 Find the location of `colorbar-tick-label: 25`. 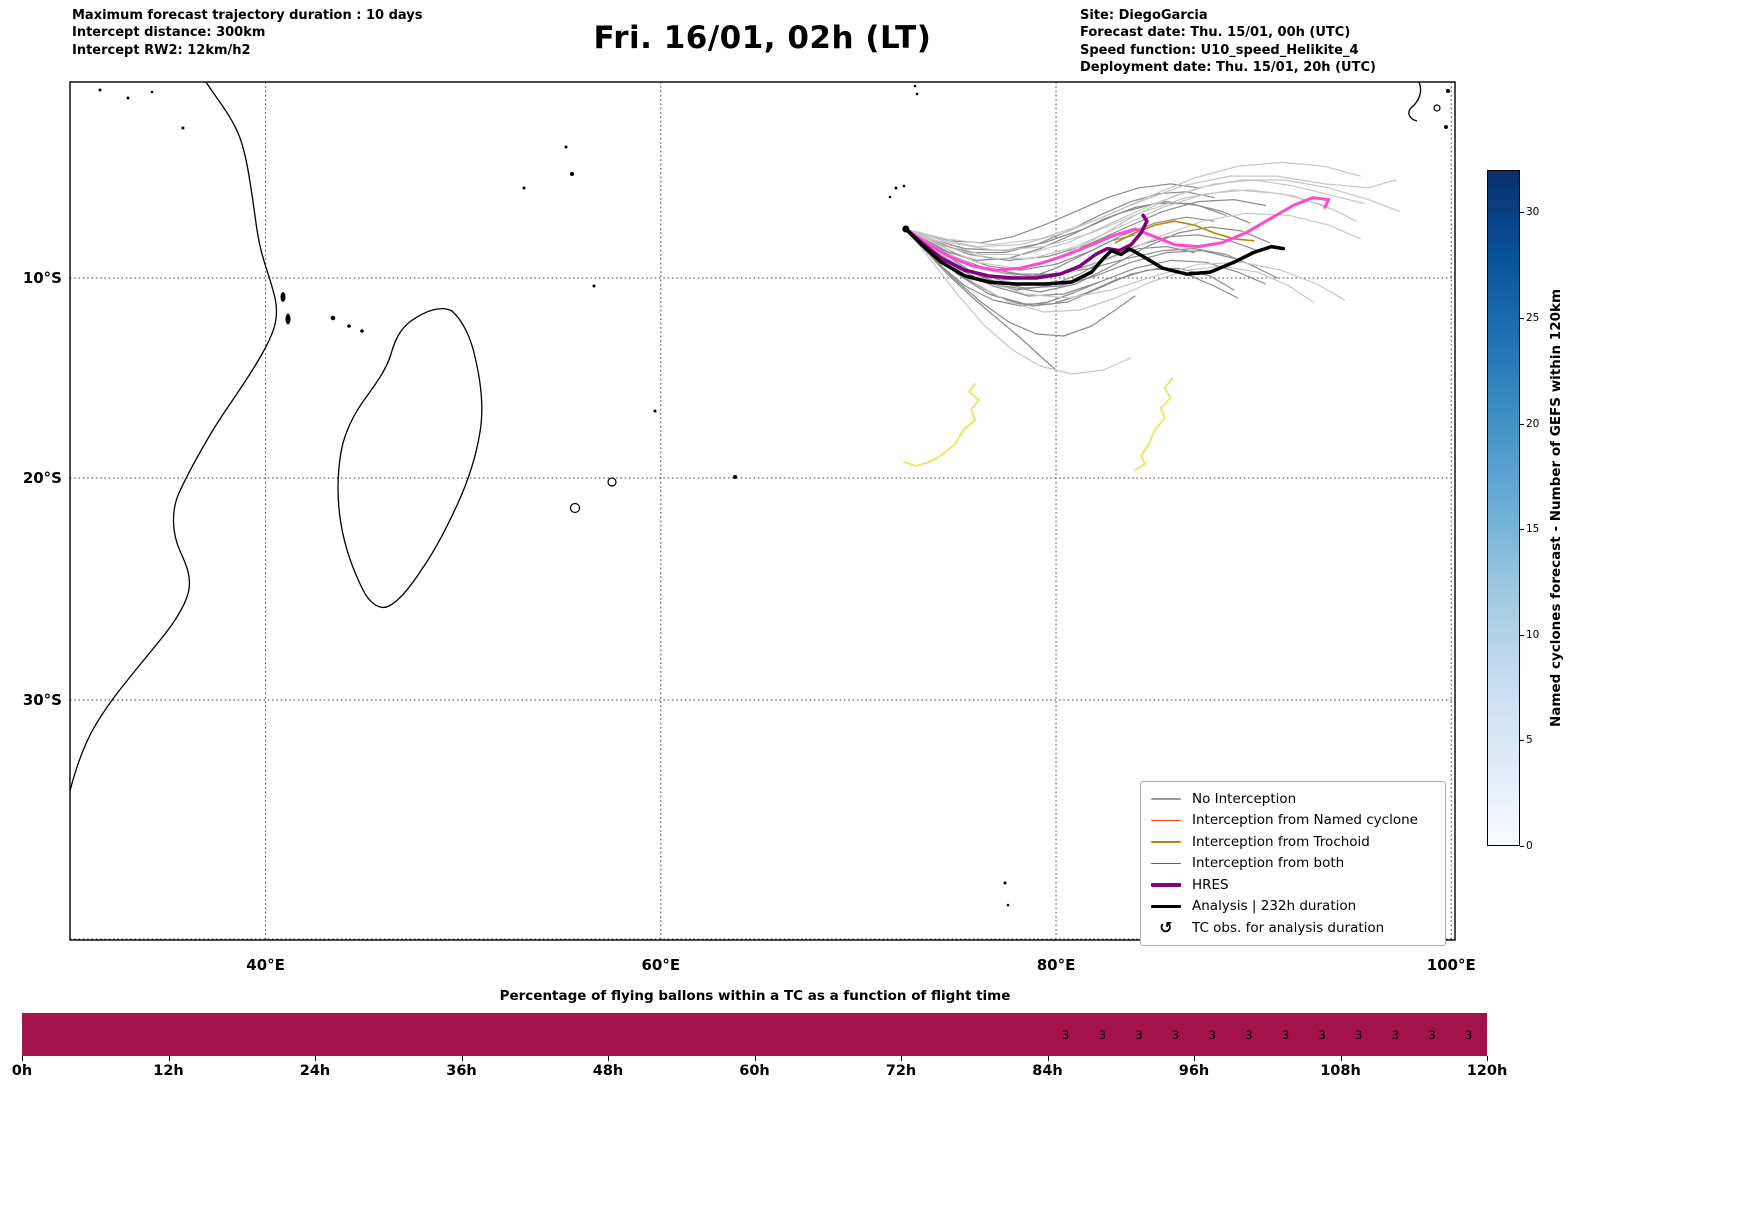

colorbar-tick-label: 25 is located at coordinates (1533, 317).